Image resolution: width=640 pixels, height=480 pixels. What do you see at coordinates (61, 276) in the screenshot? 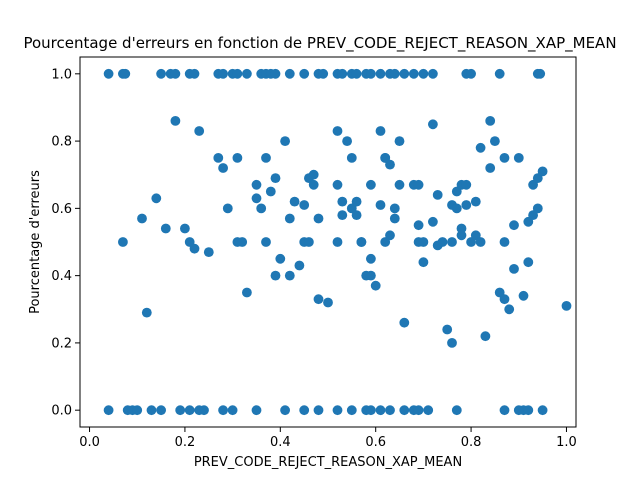
I see `y-tick-label: 0.4` at bounding box center [61, 276].